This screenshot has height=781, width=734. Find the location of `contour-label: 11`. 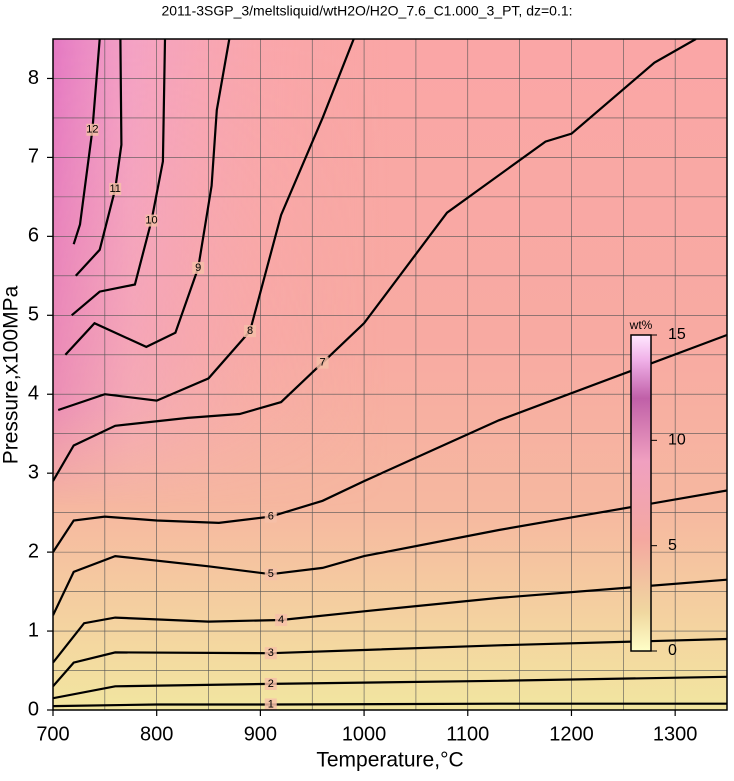

contour-label: 11 is located at coordinates (115, 189).